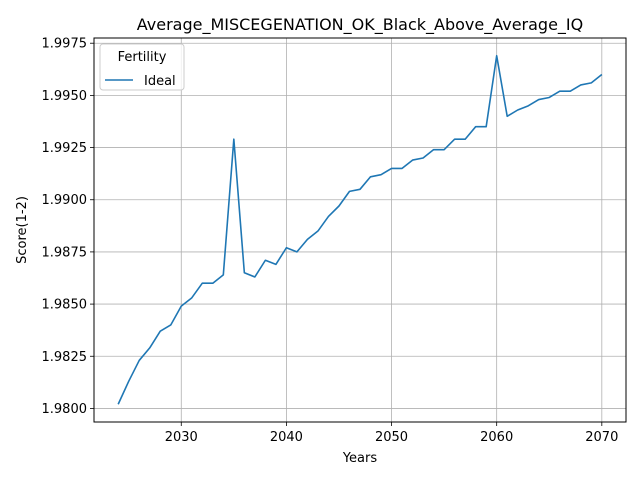 This screenshot has width=640, height=480. What do you see at coordinates (601, 437) in the screenshot?
I see `x-tick-label: 2070` at bounding box center [601, 437].